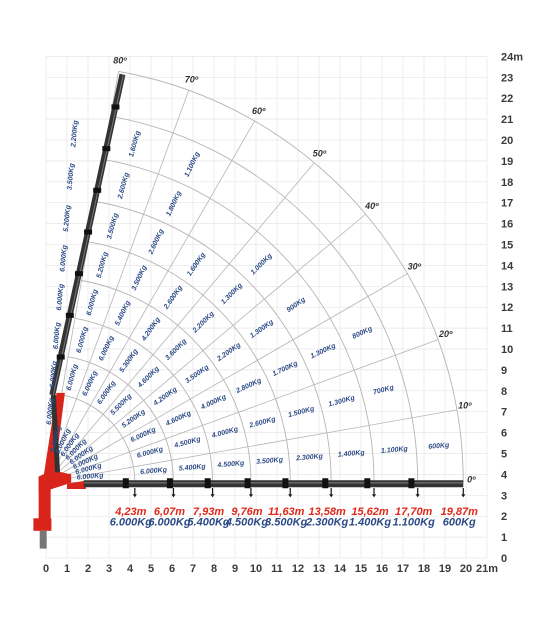 This screenshot has height=635, width=540. What do you see at coordinates (507, 329) in the screenshot?
I see `y-tick-label: 11` at bounding box center [507, 329].